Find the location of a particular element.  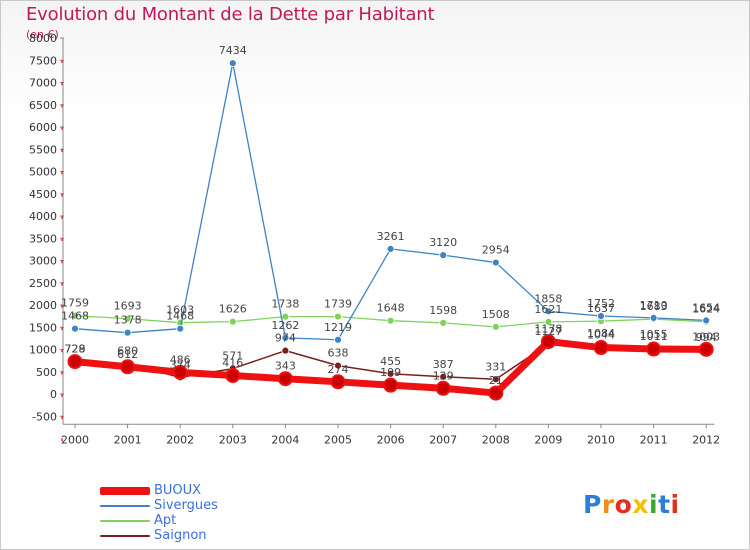

legend-item-sivergues: Sivergues is located at coordinates (200, 506).